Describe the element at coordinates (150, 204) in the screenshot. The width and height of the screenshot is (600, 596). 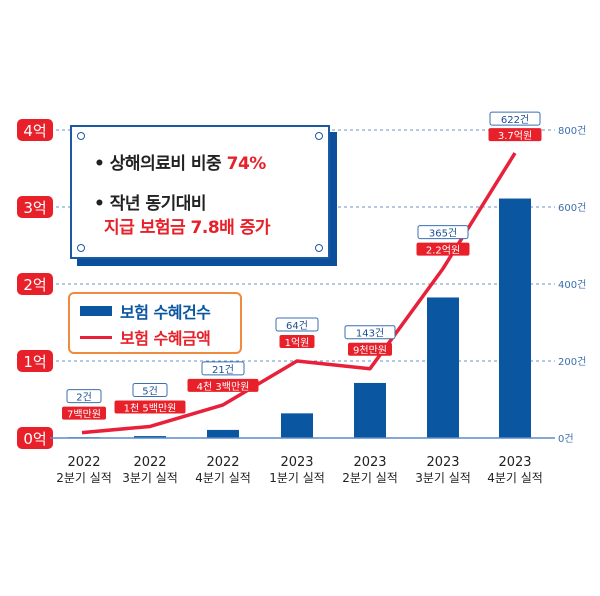
I see `callout-line-2: • 작년 동기대비` at that location.